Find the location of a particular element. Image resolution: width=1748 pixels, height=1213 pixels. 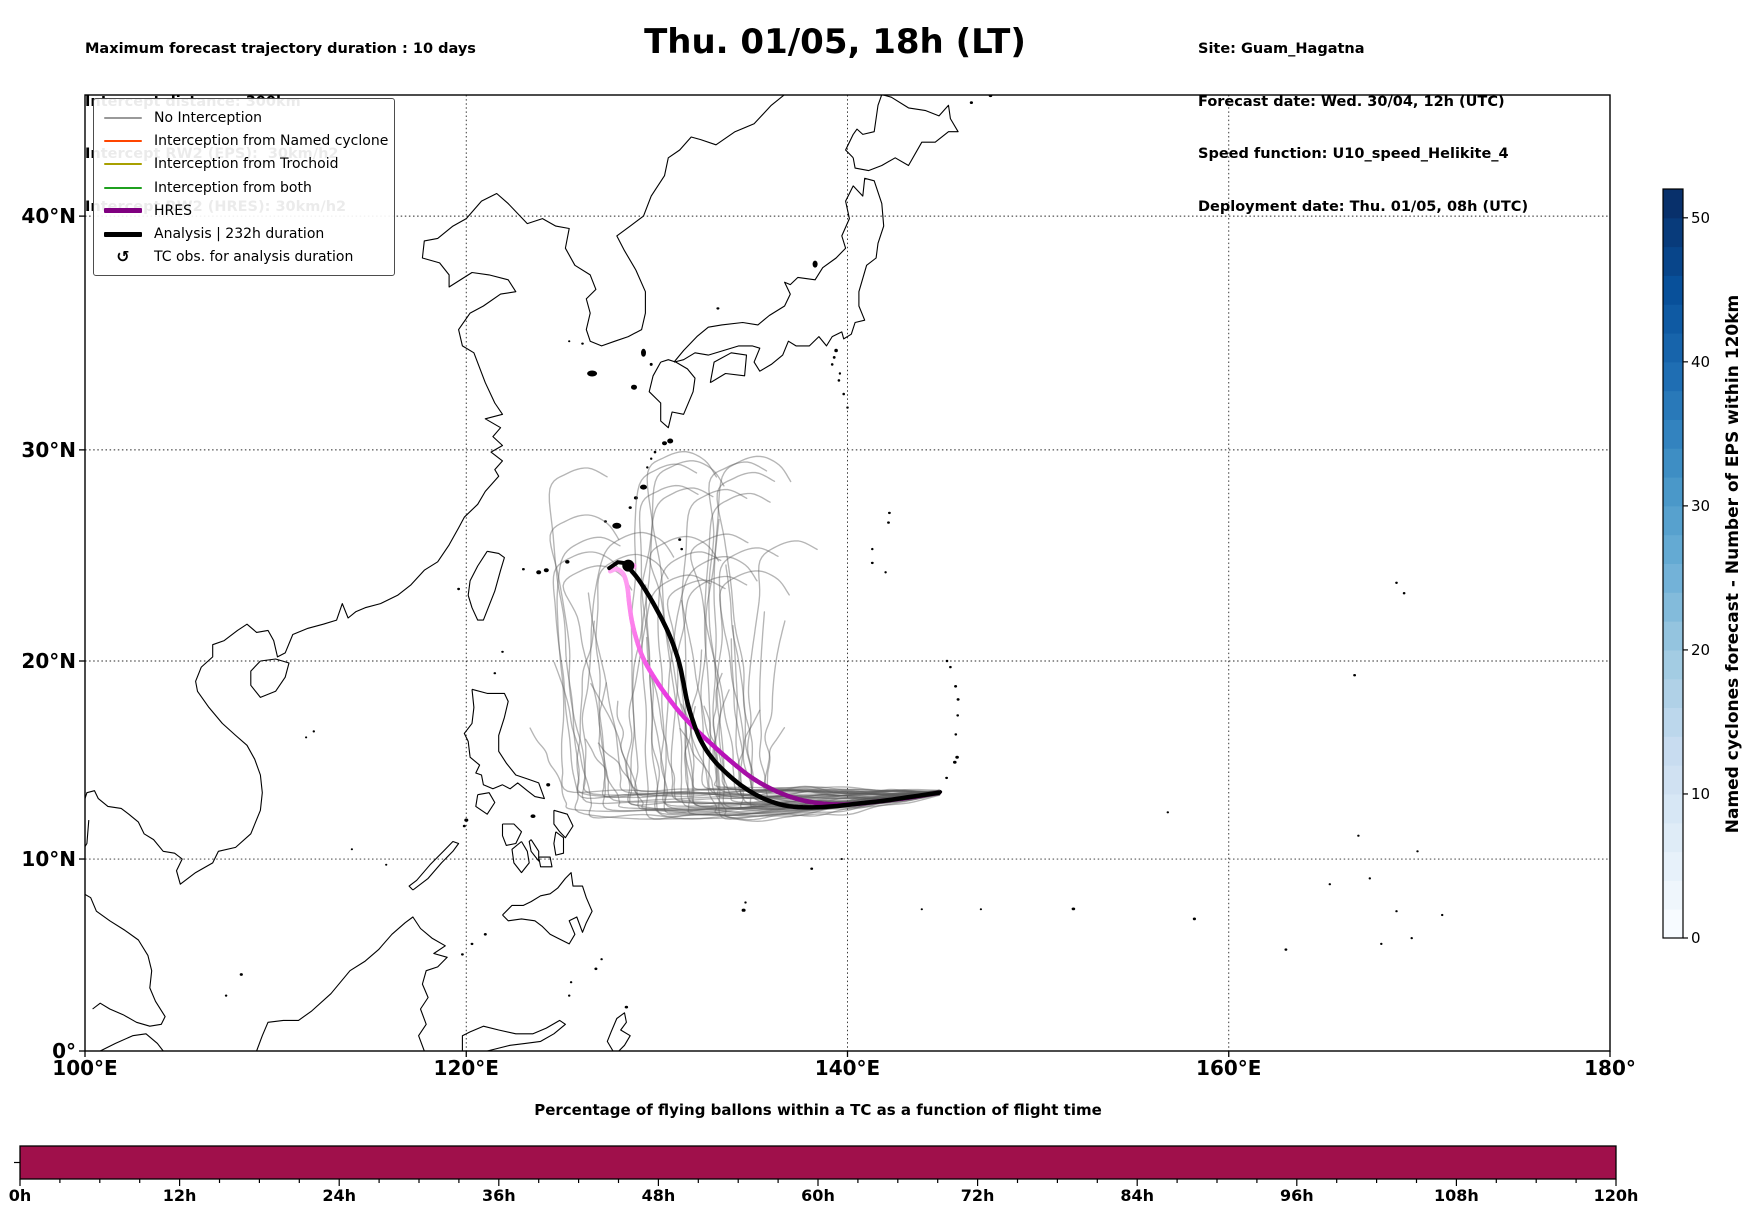

y-axis-label: 0° is located at coordinates (64, 1051).